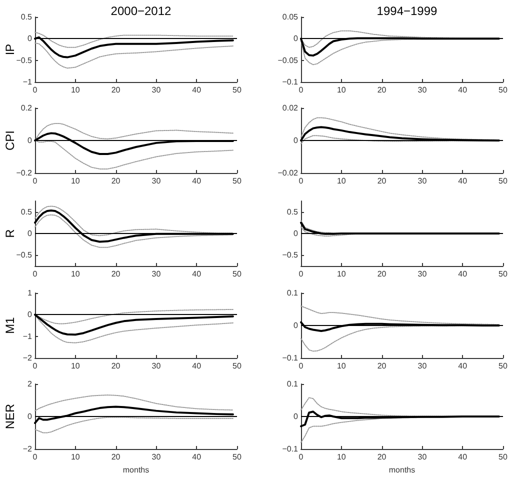 The image size is (514, 482). Describe the element at coordinates (10, 140) in the screenshot. I see `y-axis-title: CPI` at that location.